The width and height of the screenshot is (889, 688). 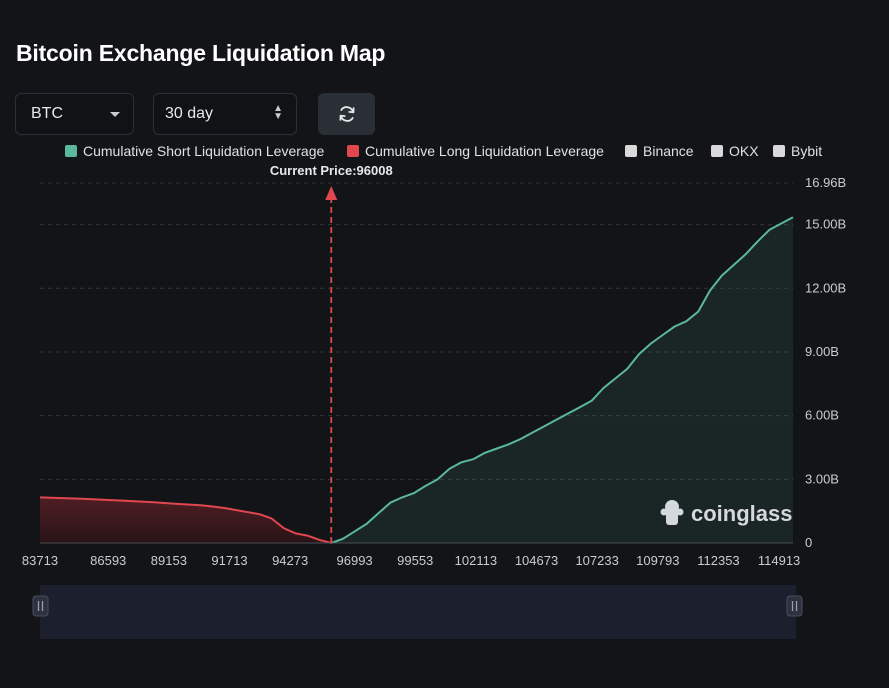 What do you see at coordinates (741, 513) in the screenshot?
I see `watermark-text: coinglass` at bounding box center [741, 513].